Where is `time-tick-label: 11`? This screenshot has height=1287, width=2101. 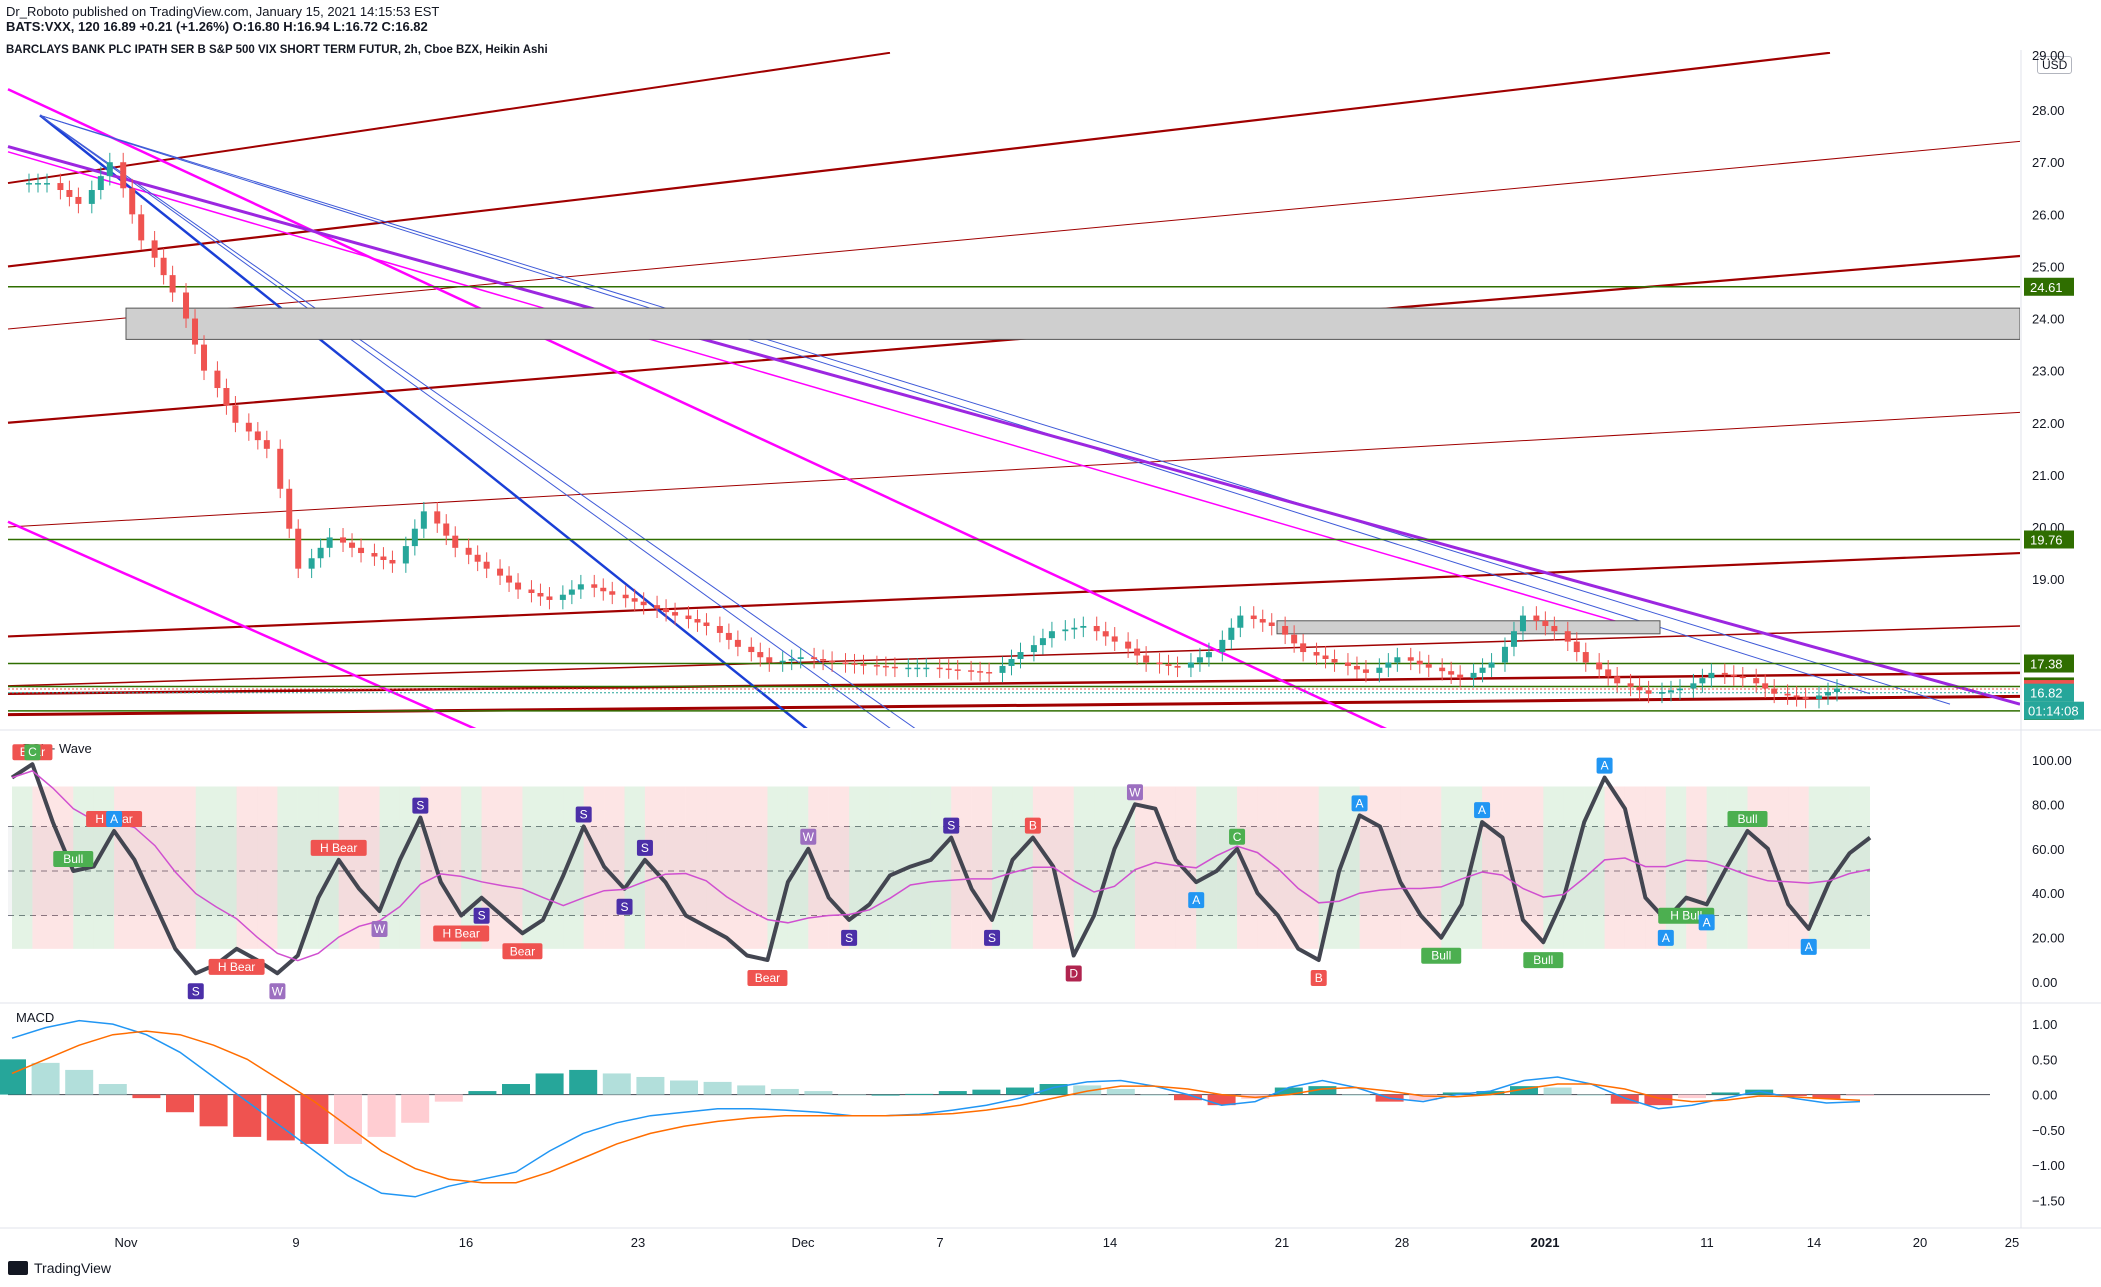
time-tick-label: 11 is located at coordinates (1707, 1242).